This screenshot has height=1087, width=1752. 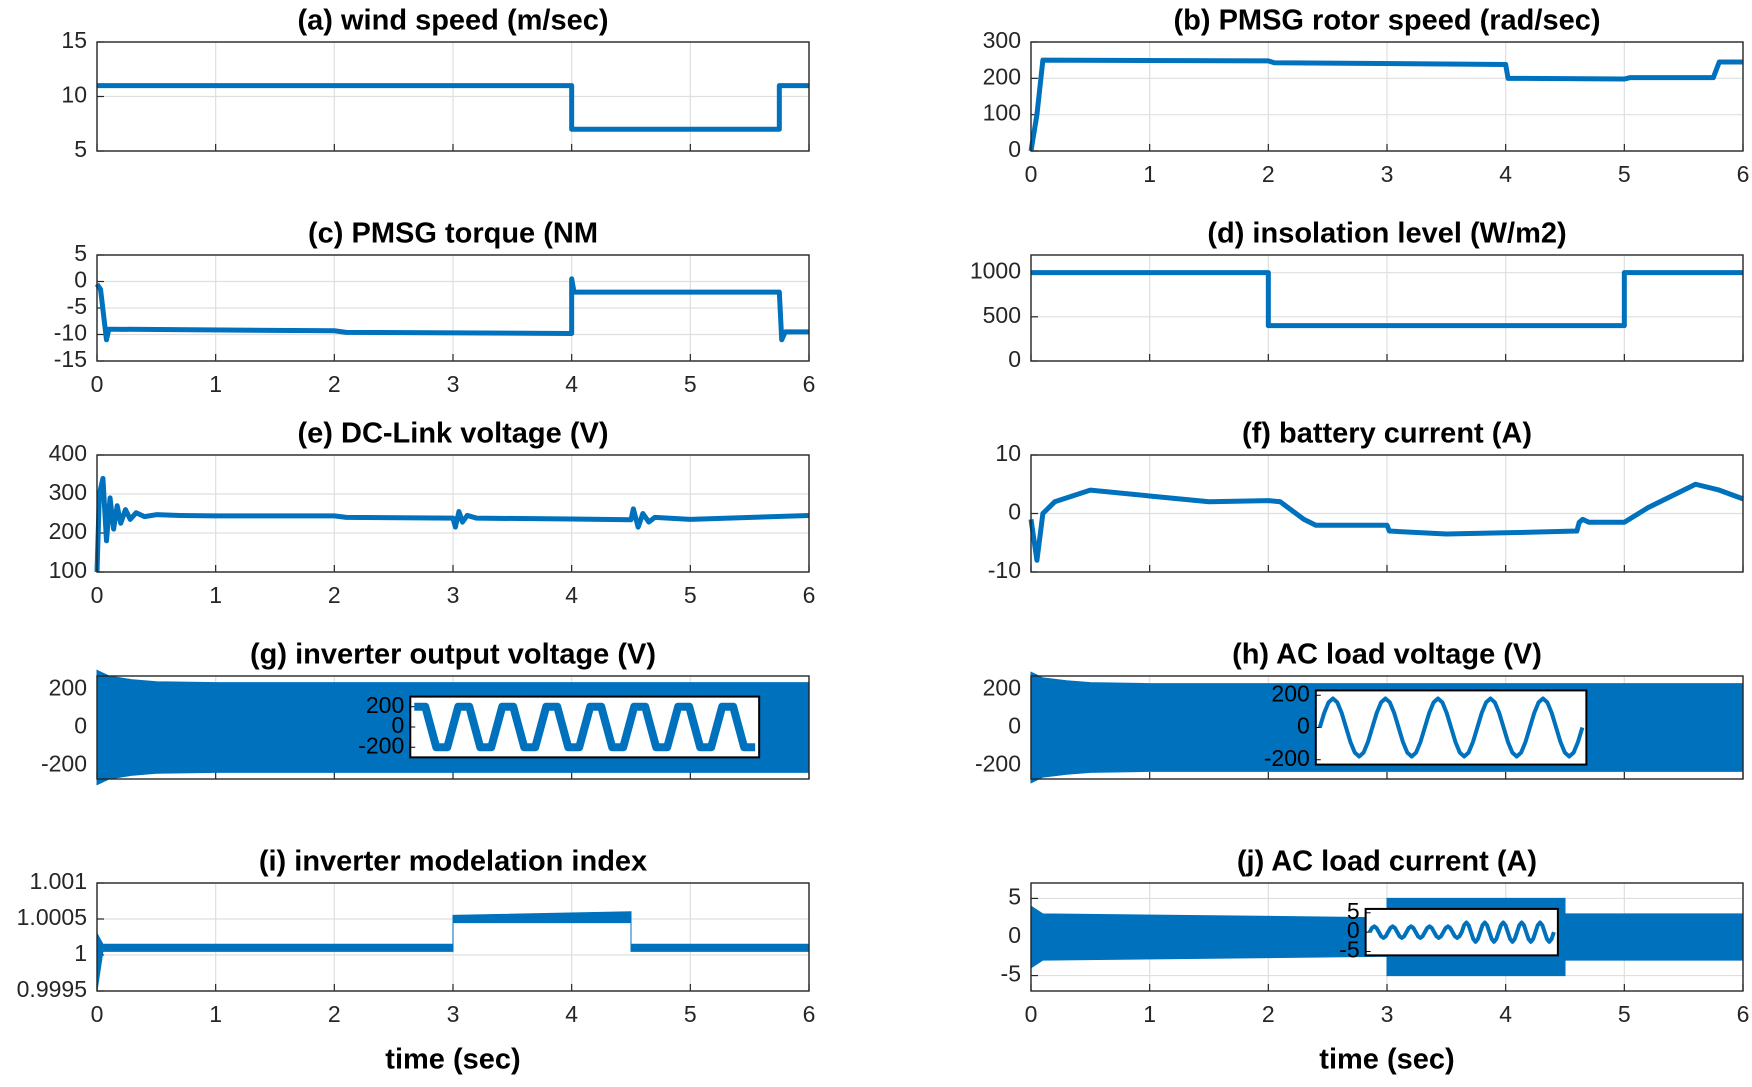 I want to click on panel: (a) wind speed (m/sec) 5 10 15, so click(x=435, y=83).